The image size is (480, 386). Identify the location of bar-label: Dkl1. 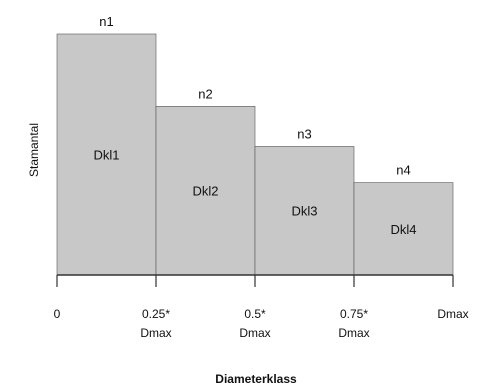
(106, 155).